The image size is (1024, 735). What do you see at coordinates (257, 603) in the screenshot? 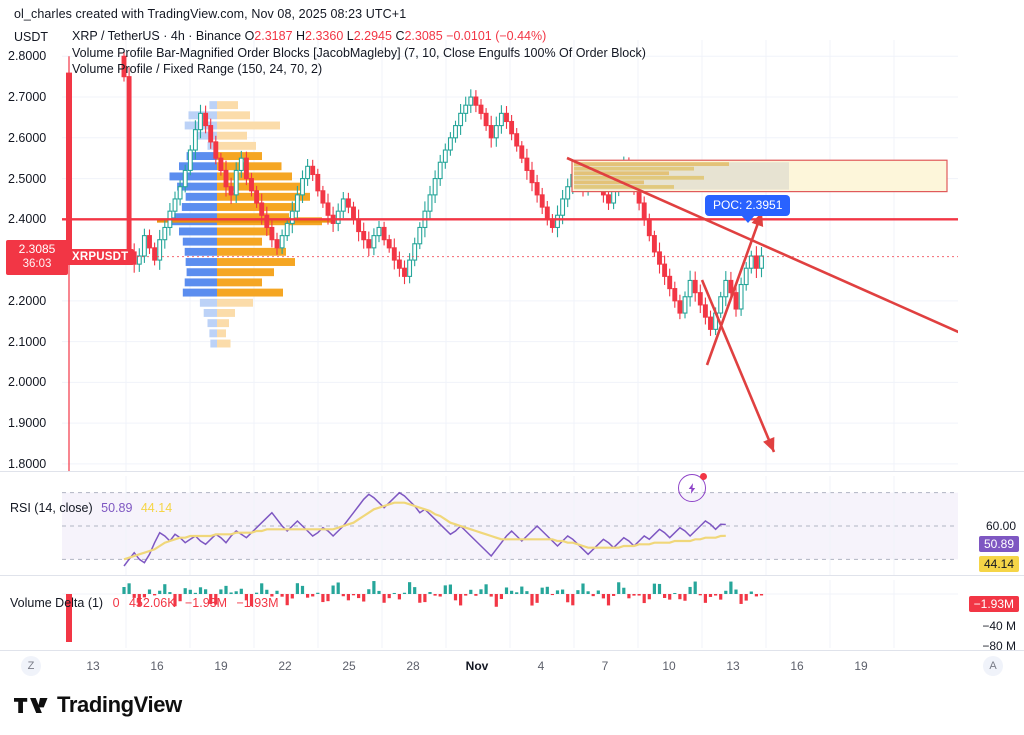
I see `volume-delta-v3: −1.93M` at bounding box center [257, 603].